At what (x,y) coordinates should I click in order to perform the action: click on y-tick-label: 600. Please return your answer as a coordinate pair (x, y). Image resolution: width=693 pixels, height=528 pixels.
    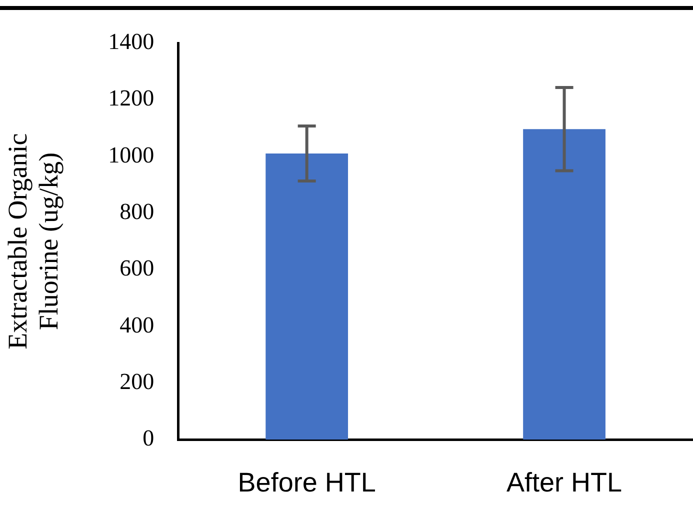
    Looking at the image, I should click on (137, 268).